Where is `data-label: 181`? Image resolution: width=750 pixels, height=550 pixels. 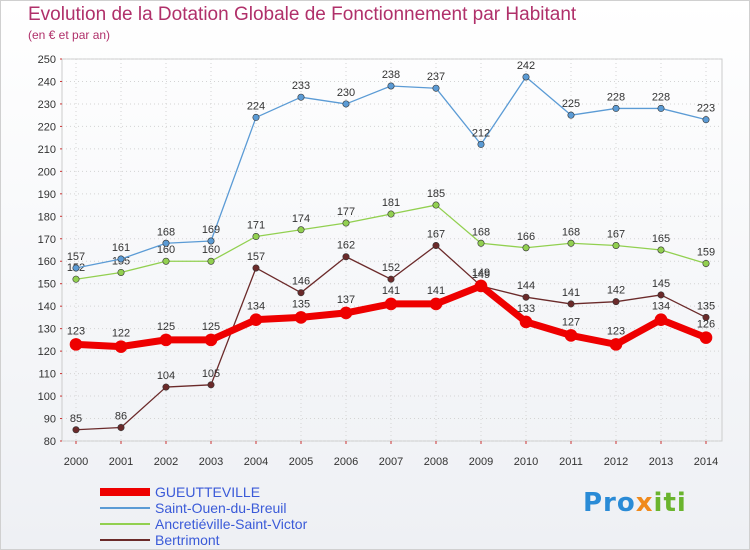
data-label: 181 is located at coordinates (391, 203).